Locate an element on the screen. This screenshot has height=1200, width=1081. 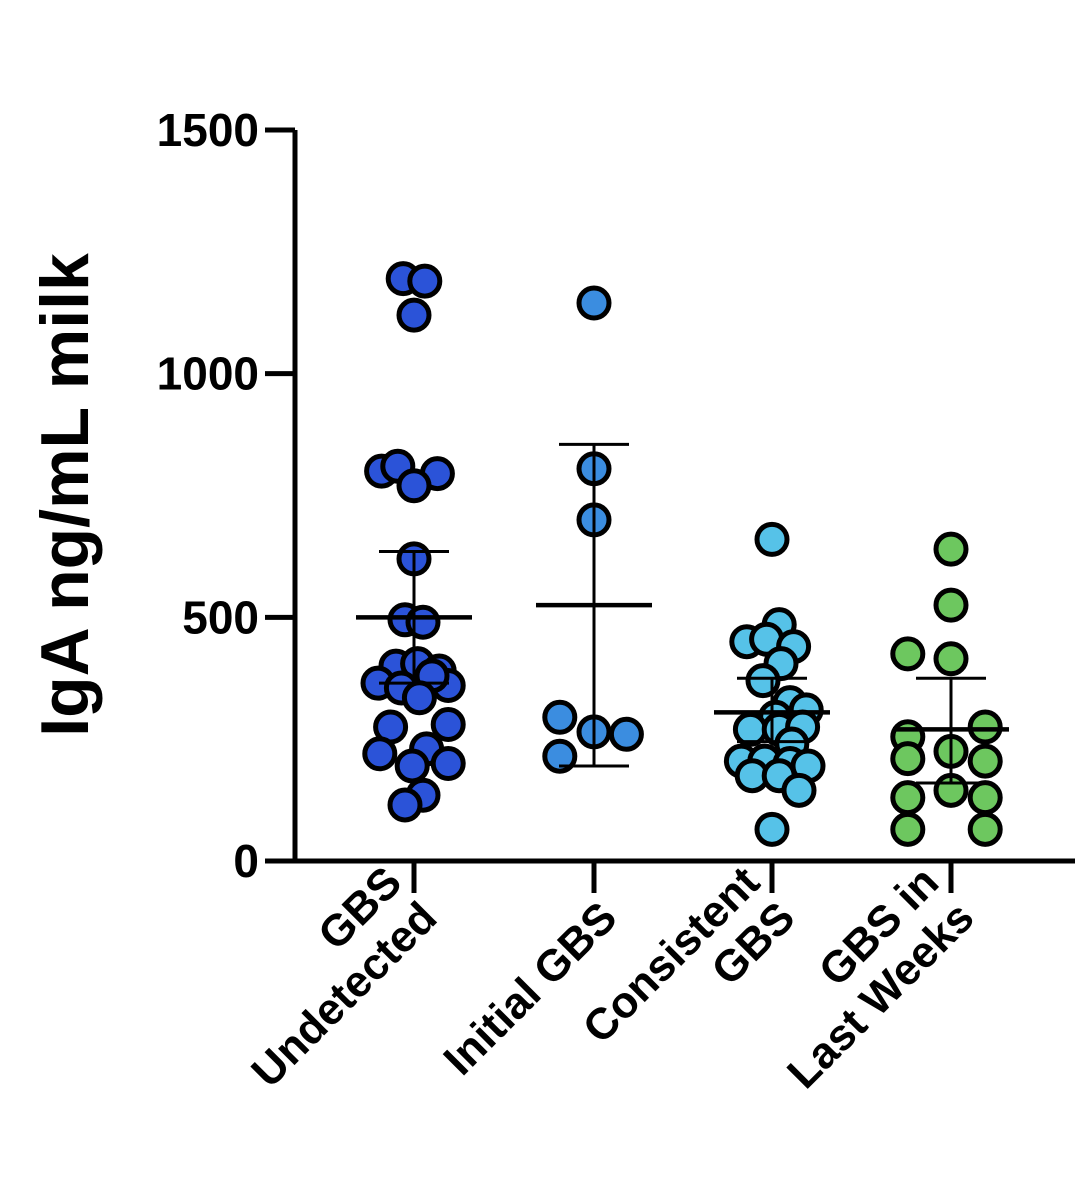
y-axis: 0 500 1000 1500 is located at coordinates (227, 495).